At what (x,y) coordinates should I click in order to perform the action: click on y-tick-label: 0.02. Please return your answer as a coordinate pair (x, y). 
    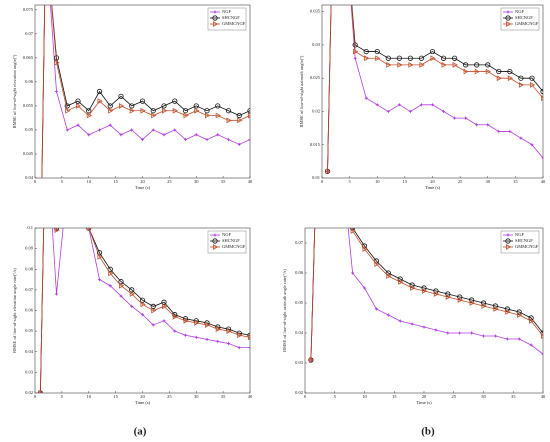
    Looking at the image, I should click on (299, 392).